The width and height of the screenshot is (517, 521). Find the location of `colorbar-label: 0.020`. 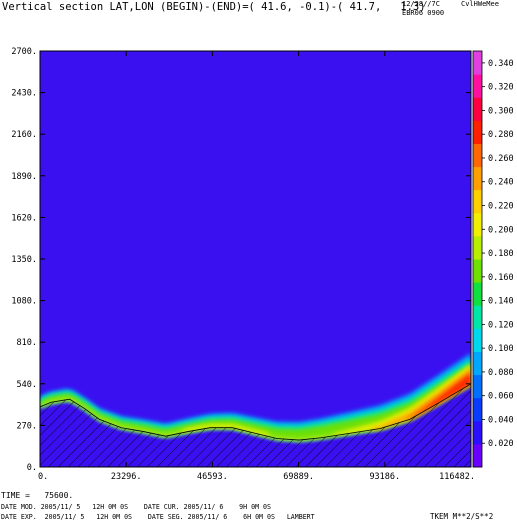

colorbar-label: 0.020 is located at coordinates (501, 444).